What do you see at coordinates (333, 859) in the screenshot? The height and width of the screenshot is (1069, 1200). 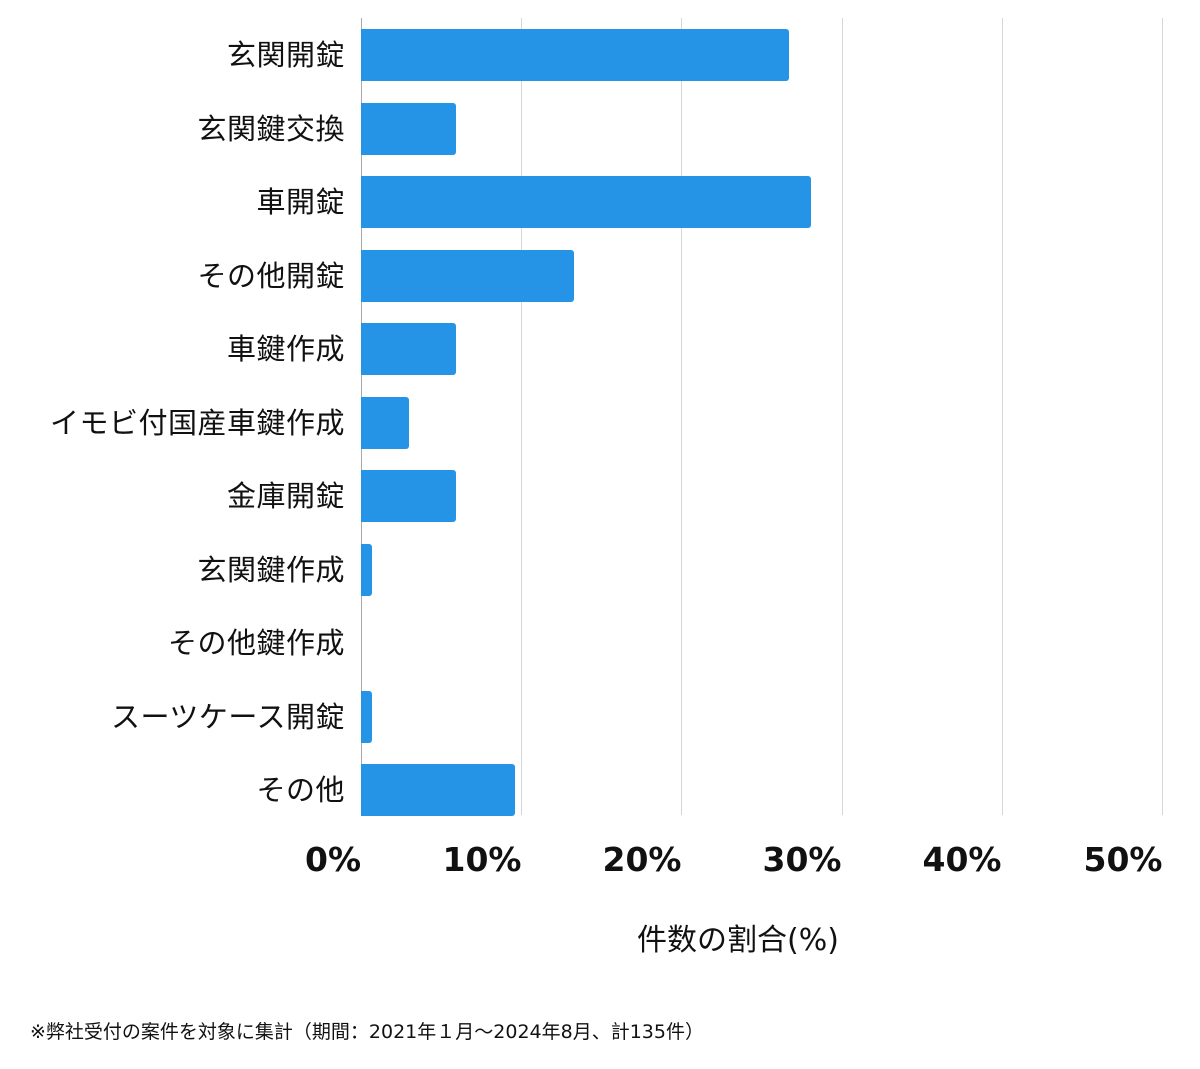 I see `x-tick-label: 0%` at bounding box center [333, 859].